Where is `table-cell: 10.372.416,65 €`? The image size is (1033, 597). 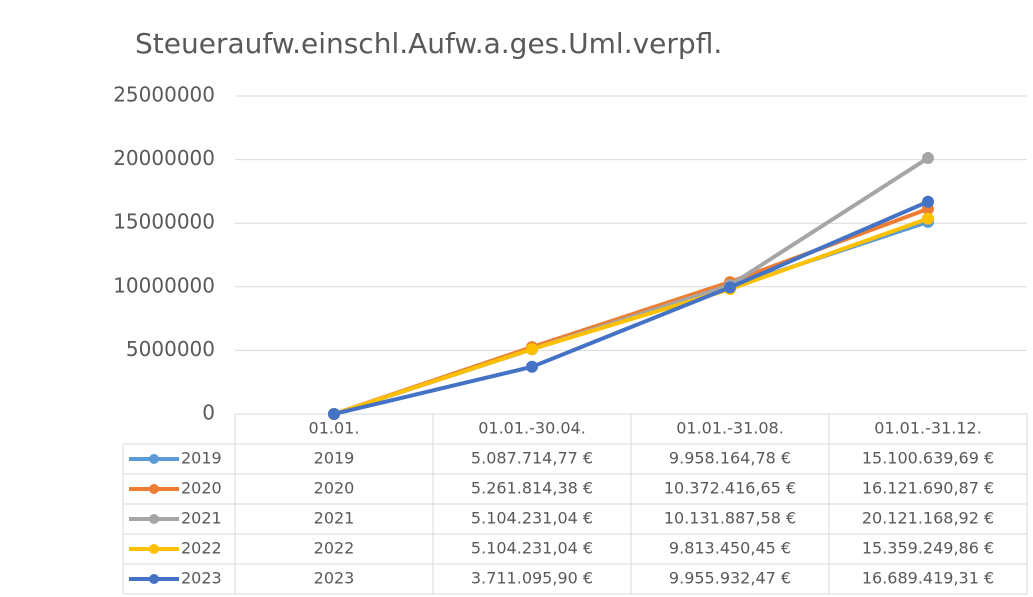
table-cell: 10.372.416,65 € is located at coordinates (730, 488).